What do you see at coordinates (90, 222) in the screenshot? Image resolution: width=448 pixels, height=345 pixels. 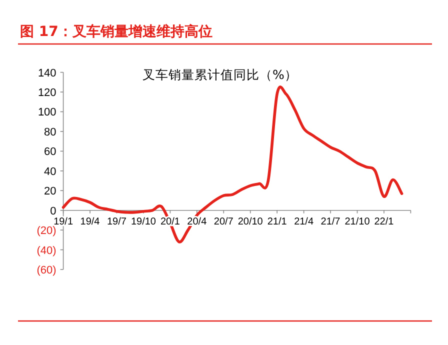 I see `x-tick-label: 19/4` at bounding box center [90, 222].